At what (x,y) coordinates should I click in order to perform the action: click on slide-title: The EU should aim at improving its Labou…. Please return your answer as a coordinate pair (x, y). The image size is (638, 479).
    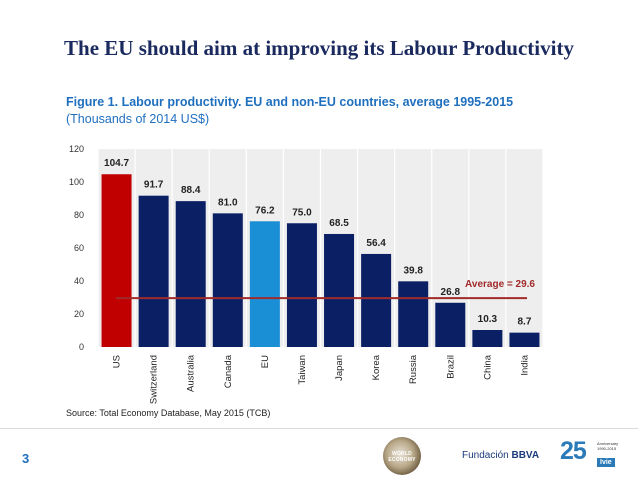
    Looking at the image, I should click on (319, 48).